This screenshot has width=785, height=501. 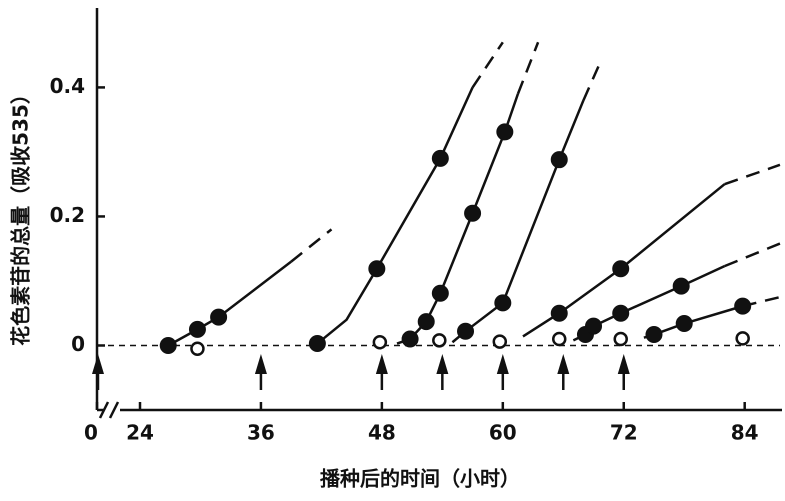 What do you see at coordinates (420, 479) in the screenshot?
I see `x-axis-label: 播种后的时间（小时）` at bounding box center [420, 479].